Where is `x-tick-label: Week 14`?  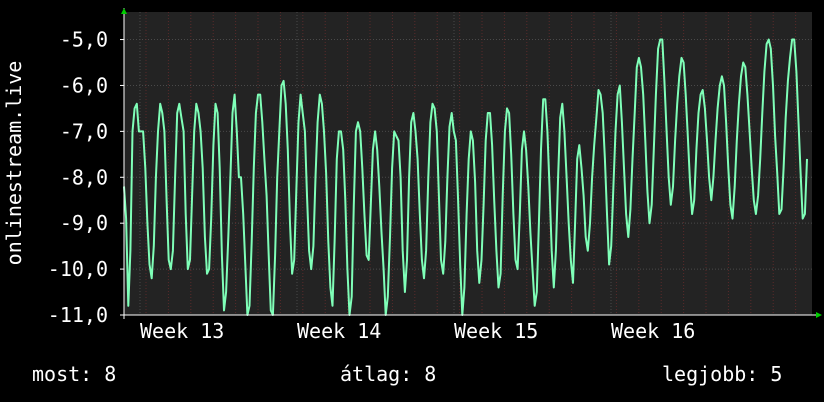
x-tick-label: Week 14 is located at coordinates (339, 331).